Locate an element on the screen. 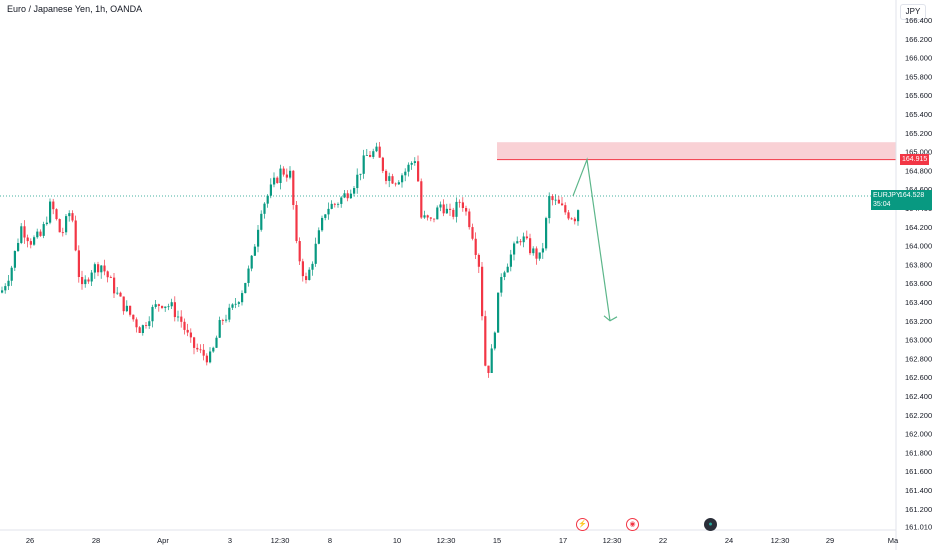  resistance-zone is located at coordinates (696, 151).